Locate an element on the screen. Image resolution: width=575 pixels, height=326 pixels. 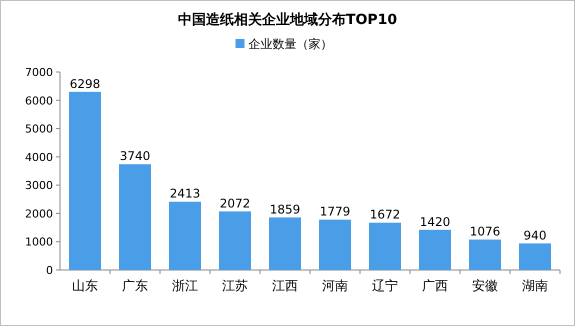
y-tick-label: 7000 is located at coordinates (39, 72).